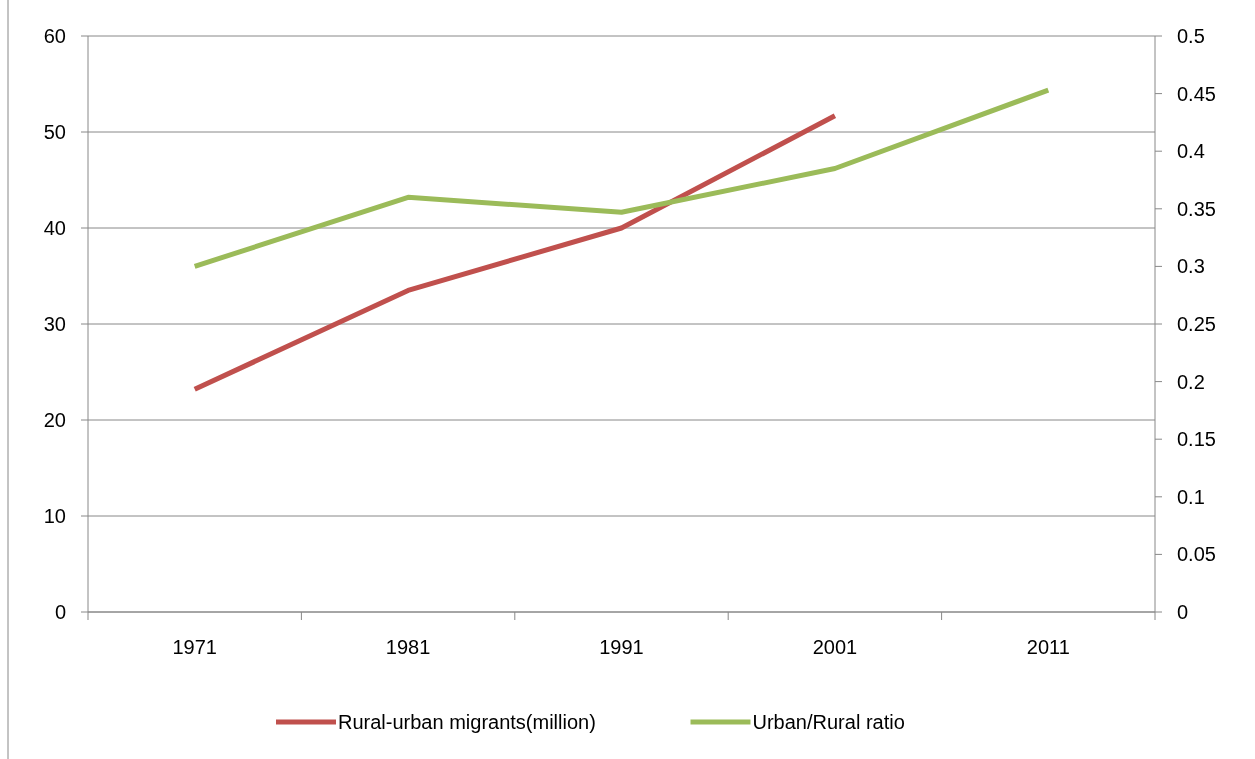 The width and height of the screenshot is (1255, 759). What do you see at coordinates (54, 36) in the screenshot?
I see `y-tick-label: 60` at bounding box center [54, 36].